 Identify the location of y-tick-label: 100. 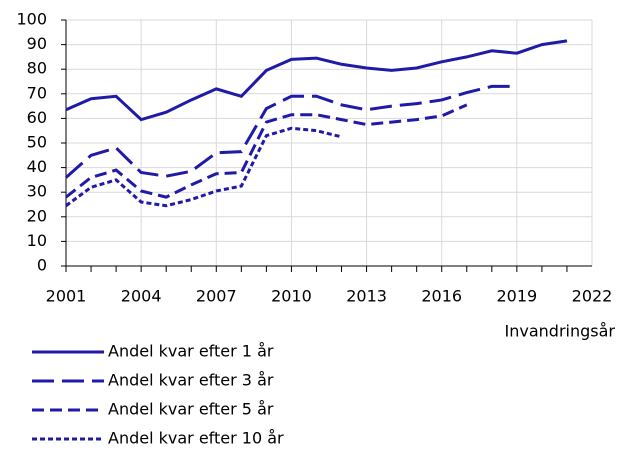
(31, 19).